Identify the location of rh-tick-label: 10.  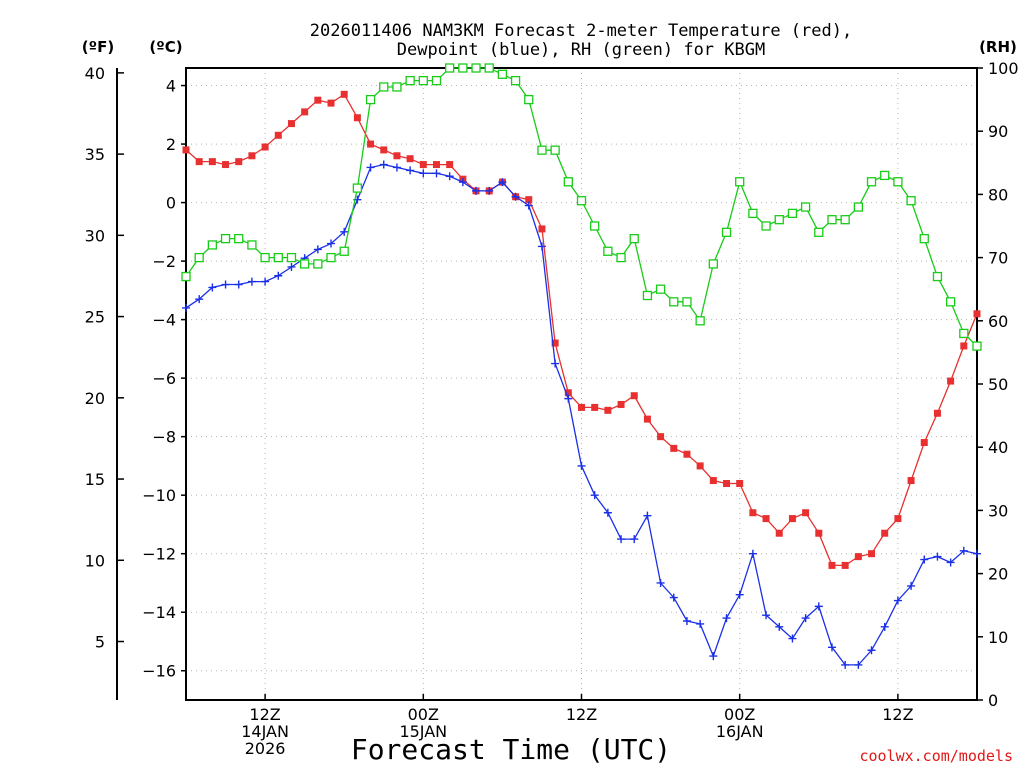
(998, 637).